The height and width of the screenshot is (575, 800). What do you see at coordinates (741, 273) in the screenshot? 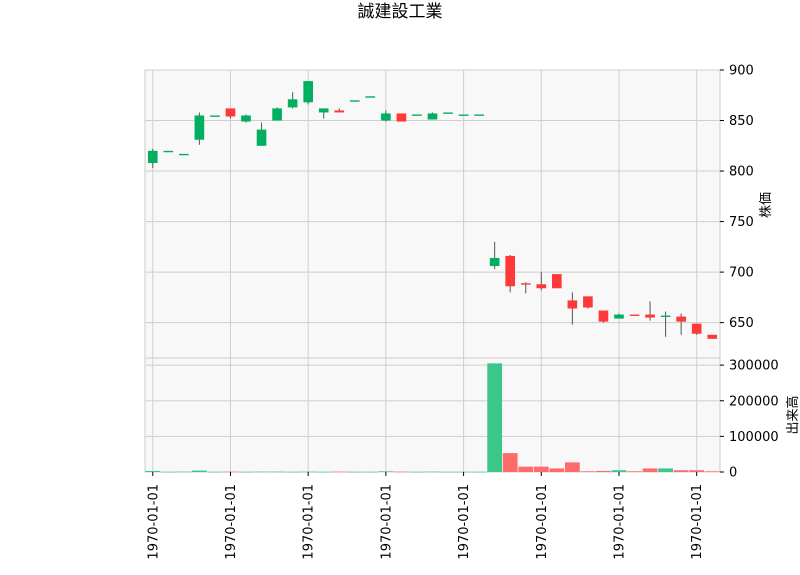
I see `price-tick-label: 700` at bounding box center [741, 273].